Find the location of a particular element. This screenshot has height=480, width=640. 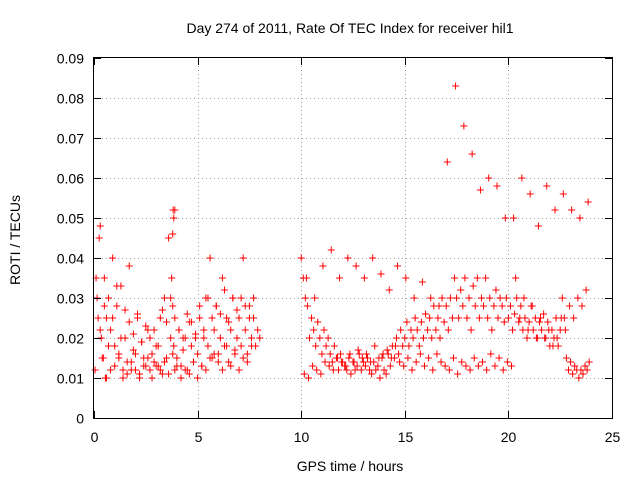

x-tick-label: 10 is located at coordinates (302, 437).